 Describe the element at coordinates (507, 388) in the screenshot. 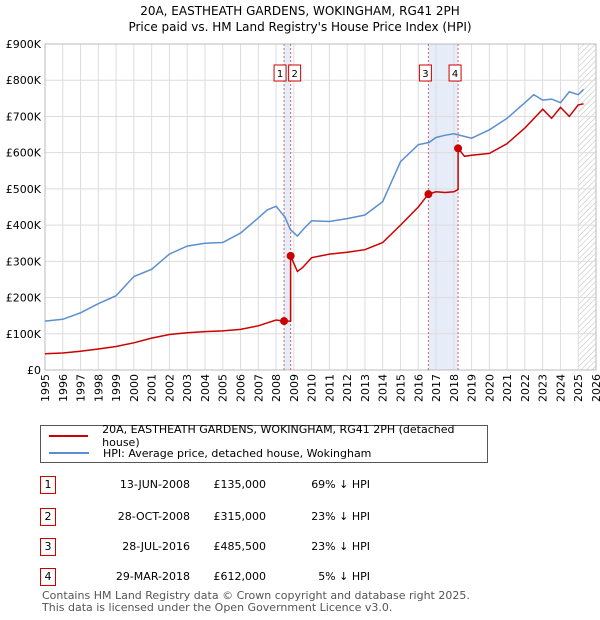

I see `x-tick-label: 2021` at that location.